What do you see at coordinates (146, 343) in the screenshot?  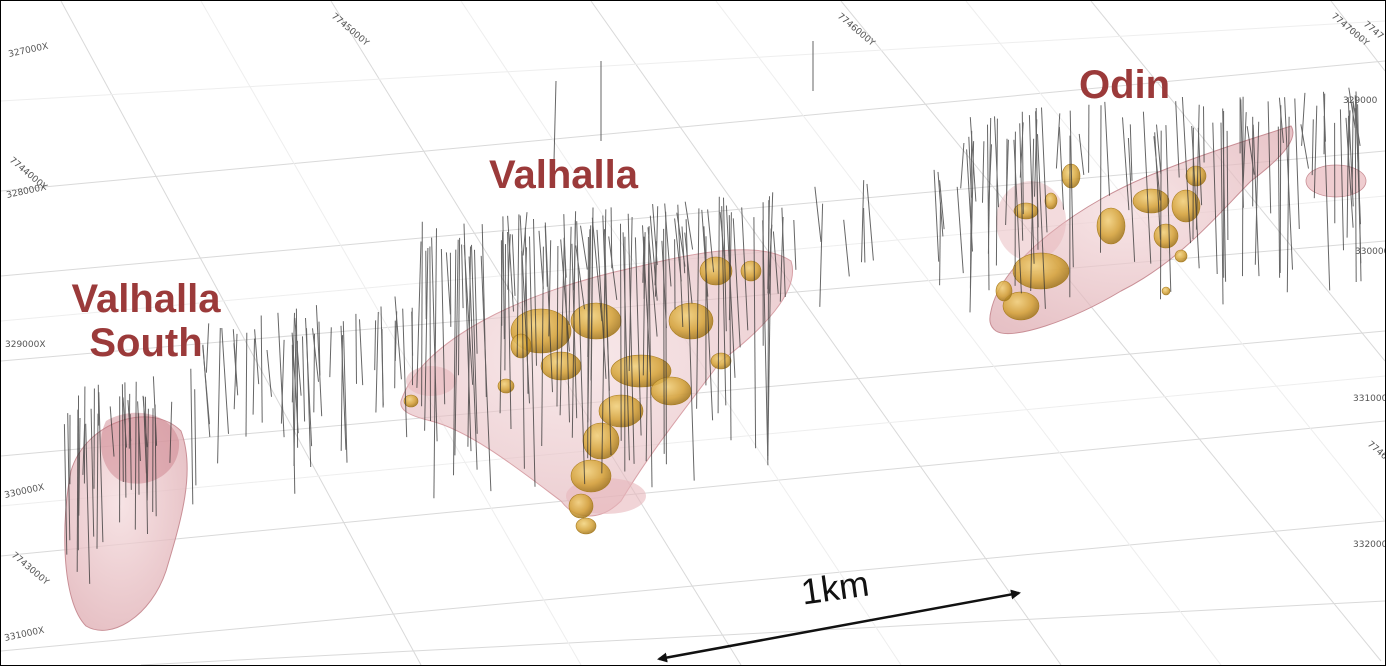 I see `valhalla-south-label-line2: South` at bounding box center [146, 343].